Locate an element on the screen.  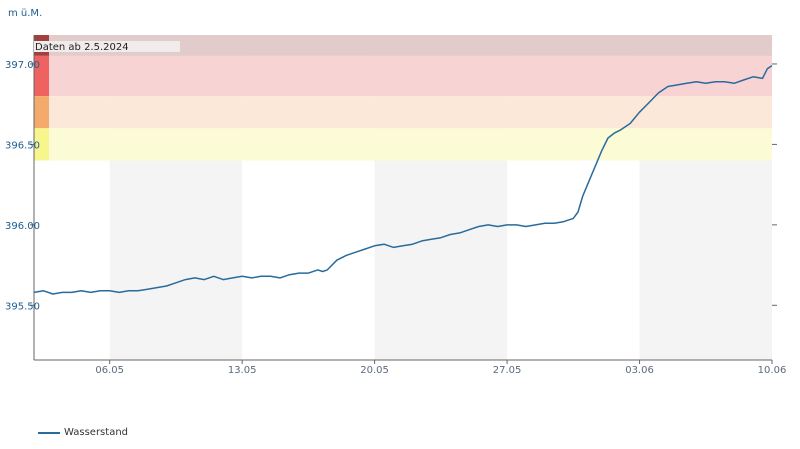
x-tick-label-3: 27.05 is located at coordinates (507, 370).